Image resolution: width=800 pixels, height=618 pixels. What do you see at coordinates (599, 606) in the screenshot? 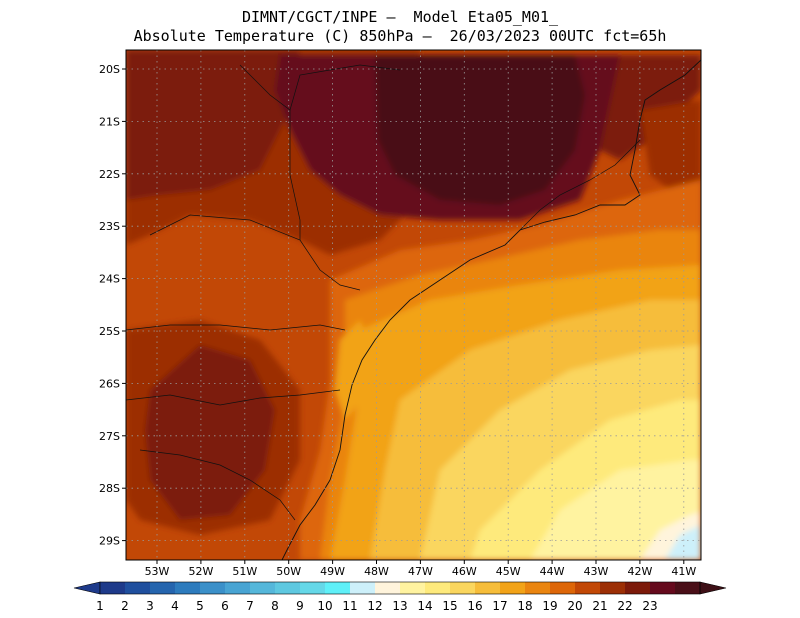
I see `colorbar-label: 21` at bounding box center [599, 606].